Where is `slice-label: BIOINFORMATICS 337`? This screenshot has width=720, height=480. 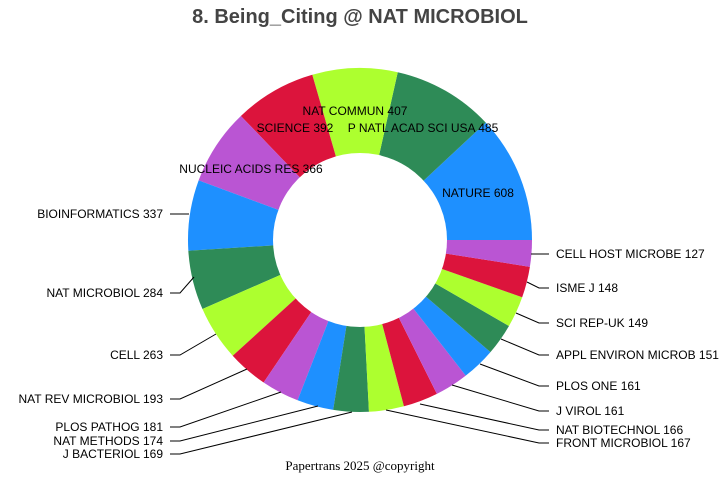
slice-label: BIOINFORMATICS 337 is located at coordinates (100, 214).